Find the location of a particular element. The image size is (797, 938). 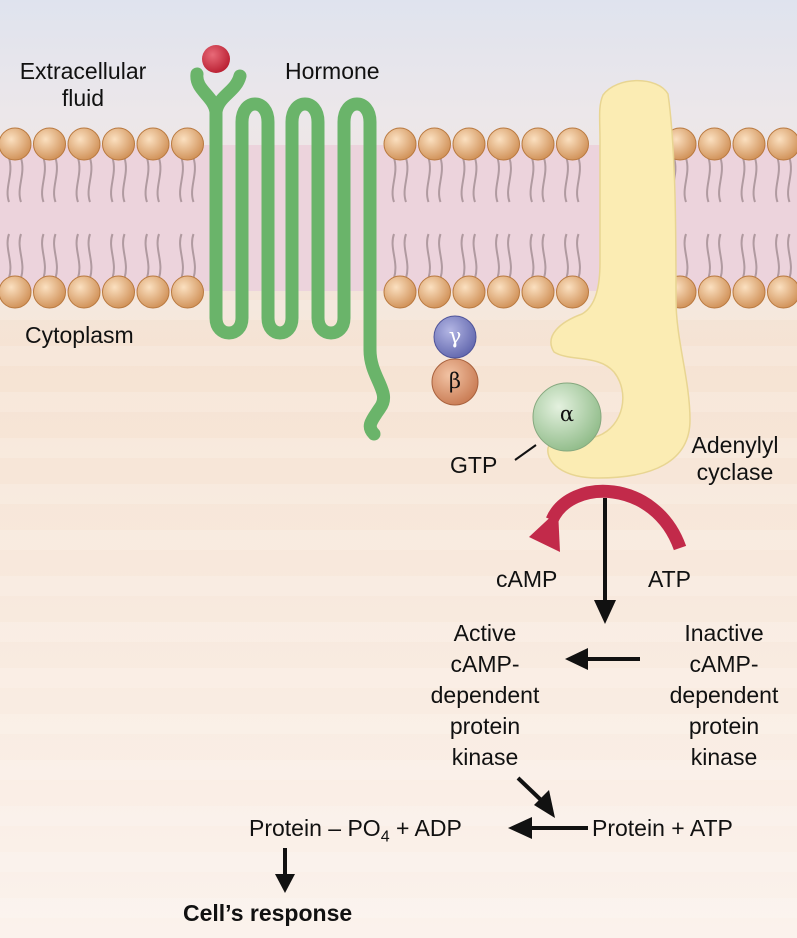

receptor-protein is located at coordinates (290, 254).